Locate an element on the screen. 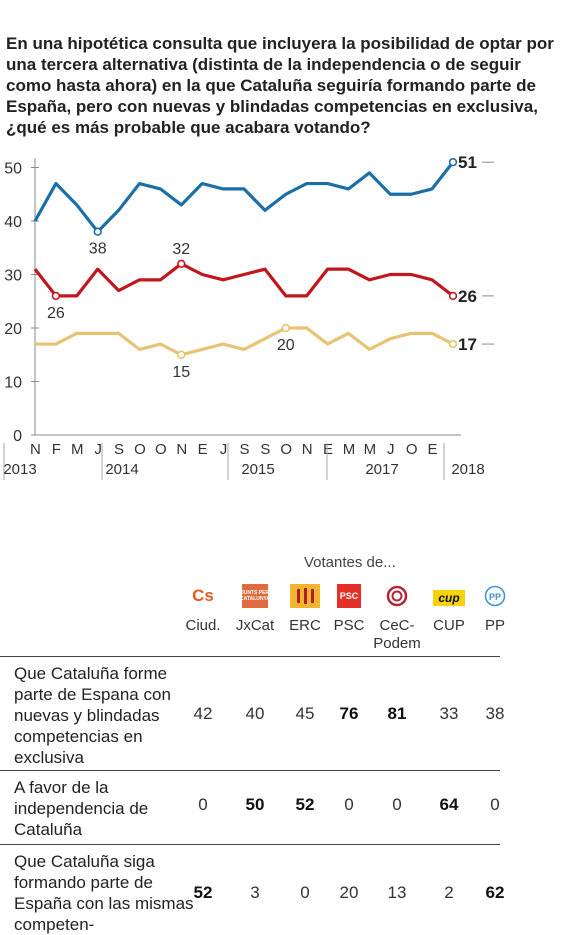  y-tick-label: 0 is located at coordinates (17, 436).